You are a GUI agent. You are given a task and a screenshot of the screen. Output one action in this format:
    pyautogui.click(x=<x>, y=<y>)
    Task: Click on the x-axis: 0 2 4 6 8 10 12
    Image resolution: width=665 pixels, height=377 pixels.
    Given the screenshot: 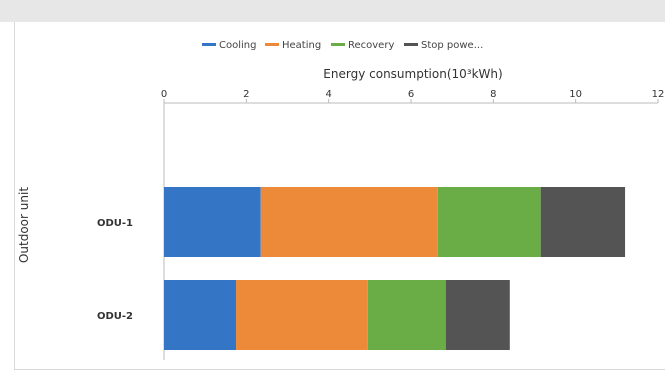 What is the action you would take?
    pyautogui.click(x=413, y=96)
    